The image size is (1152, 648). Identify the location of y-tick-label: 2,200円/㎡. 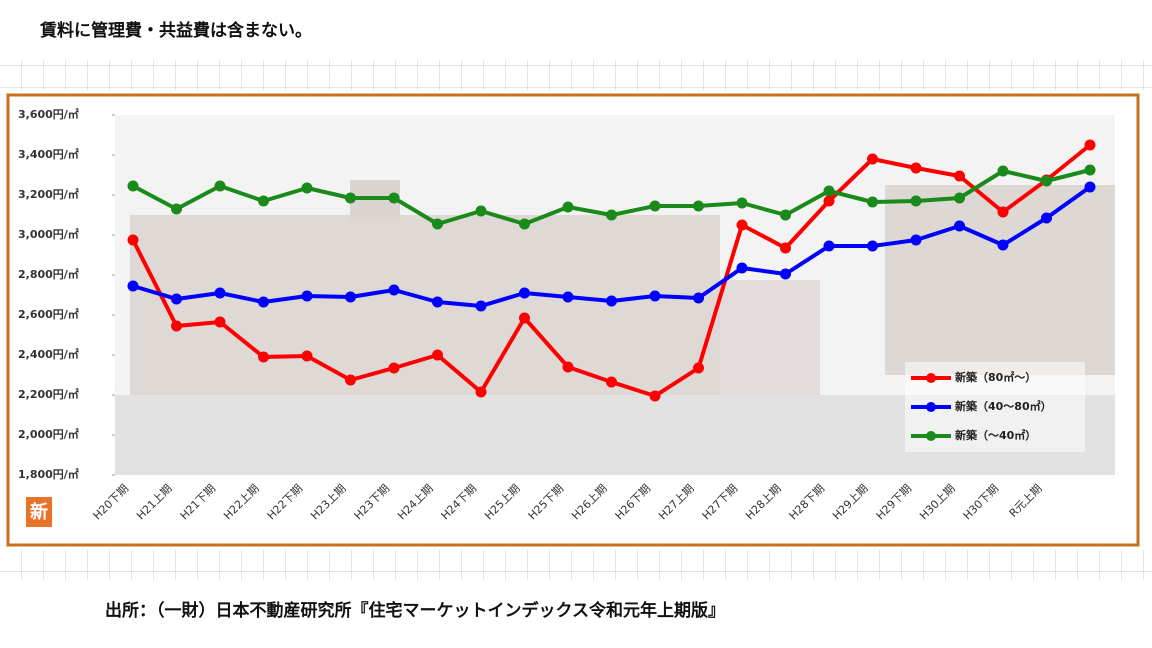
(48, 394).